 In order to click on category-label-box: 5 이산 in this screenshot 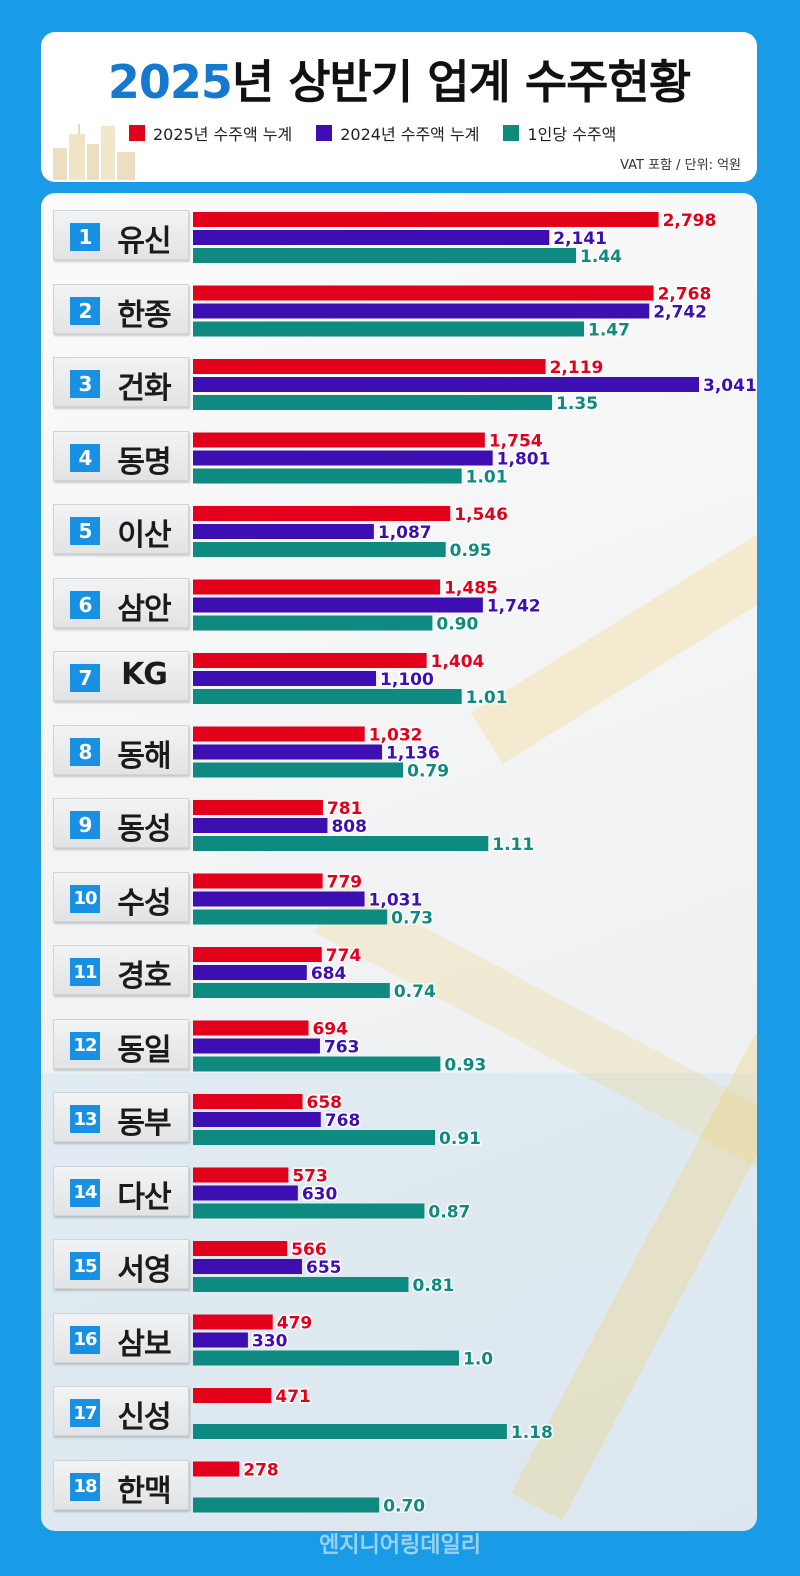, I will do `click(121, 529)`.